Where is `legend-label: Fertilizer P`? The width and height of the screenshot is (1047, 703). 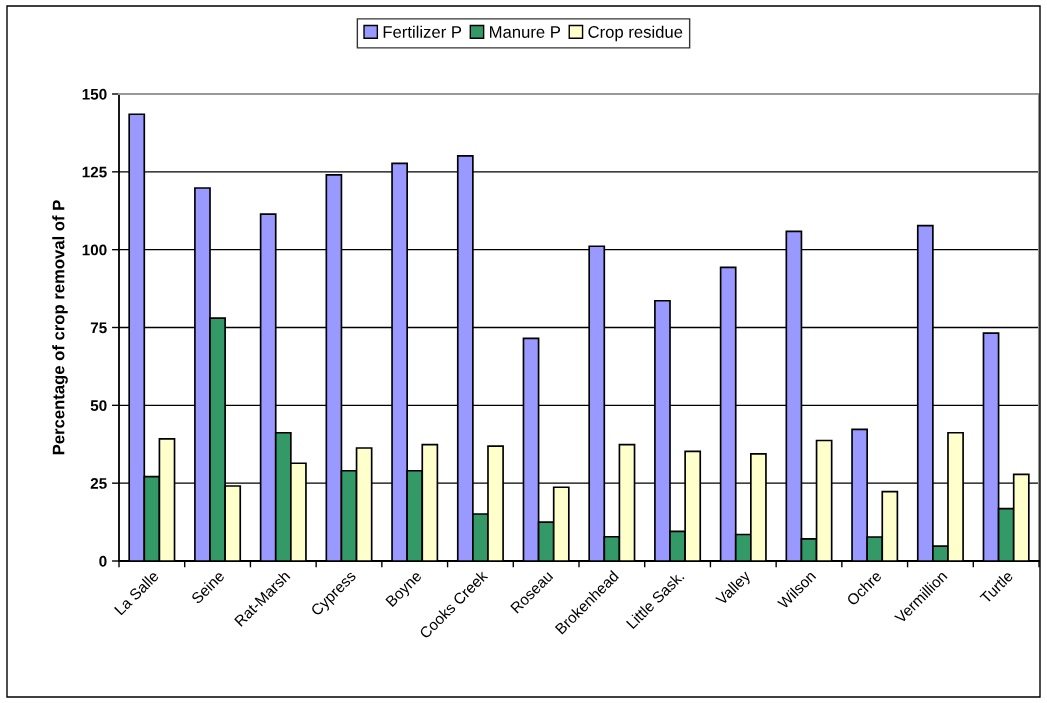
legend-label: Fertilizer P is located at coordinates (422, 31).